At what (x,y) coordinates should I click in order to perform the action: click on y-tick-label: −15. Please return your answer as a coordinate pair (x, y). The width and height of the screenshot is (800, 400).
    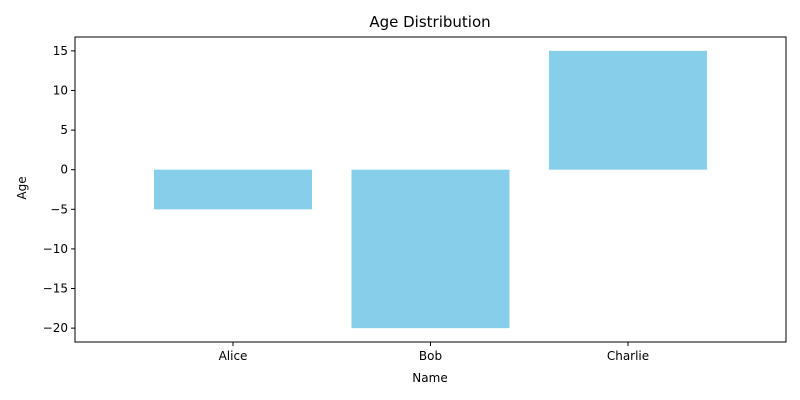
    Looking at the image, I should click on (55, 289).